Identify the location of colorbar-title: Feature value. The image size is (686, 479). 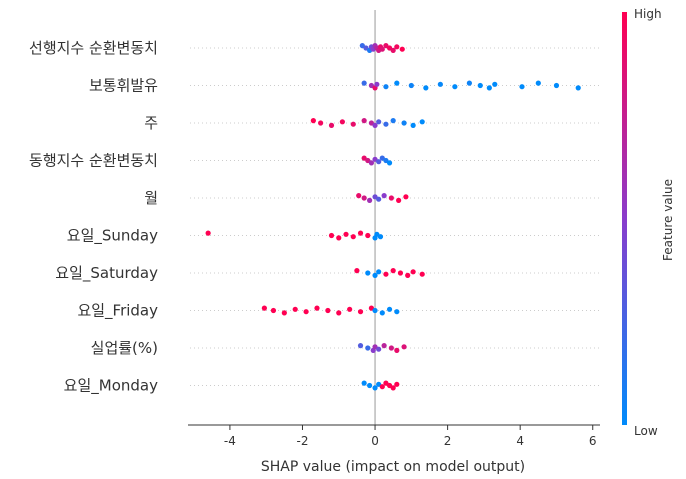
(668, 220).